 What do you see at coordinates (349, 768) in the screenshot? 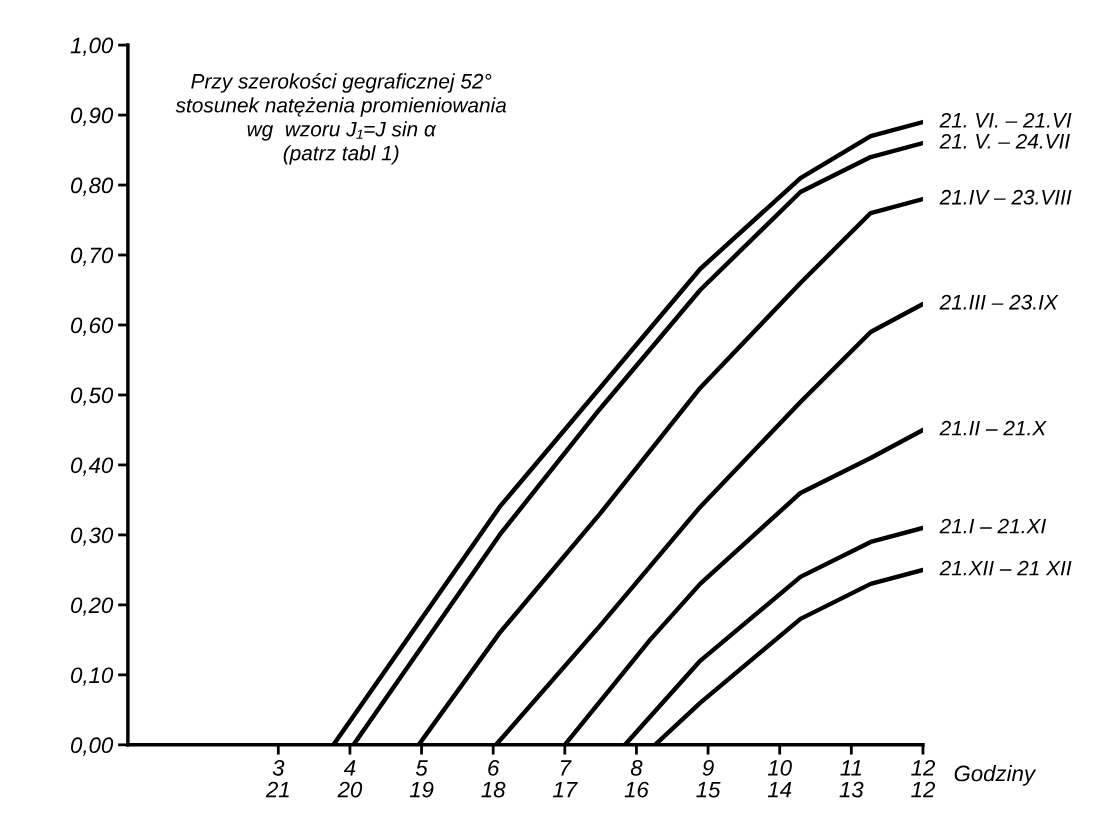
I see `x-tick-label: 4` at bounding box center [349, 768].